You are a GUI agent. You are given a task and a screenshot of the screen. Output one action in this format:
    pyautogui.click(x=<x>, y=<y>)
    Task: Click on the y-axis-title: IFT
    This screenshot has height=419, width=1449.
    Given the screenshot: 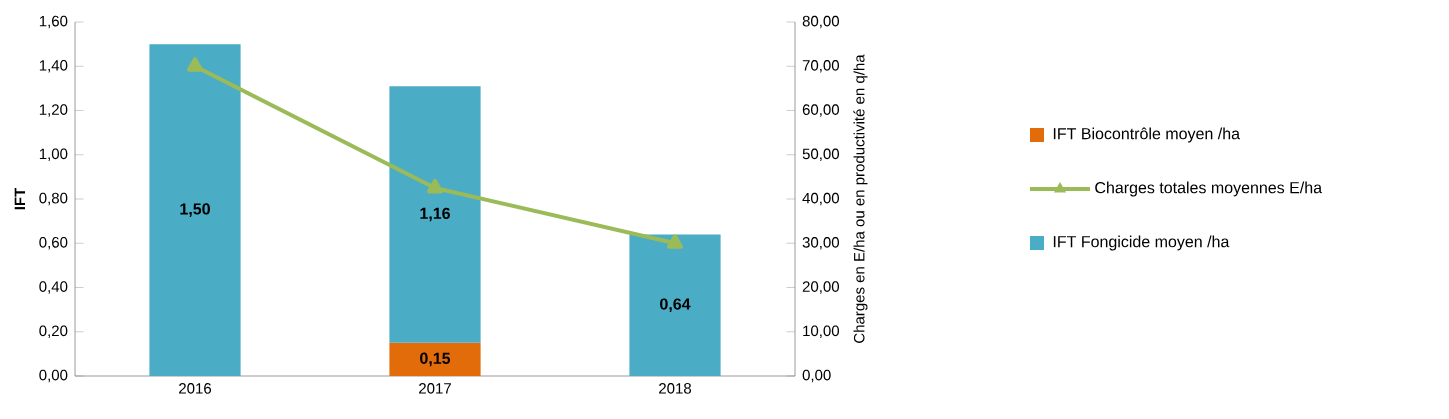 What is the action you would take?
    pyautogui.click(x=20, y=198)
    